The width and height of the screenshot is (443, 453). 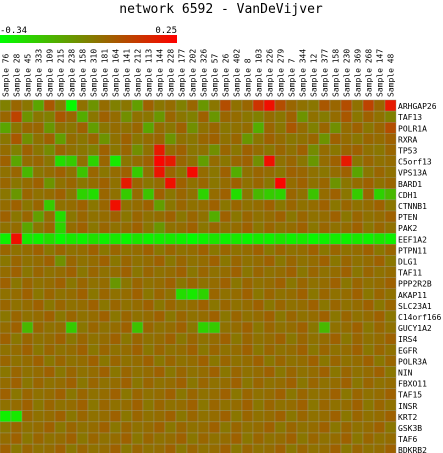 What do you see at coordinates (407, 339) in the screenshot?
I see `row-label: IRS4` at bounding box center [407, 339].